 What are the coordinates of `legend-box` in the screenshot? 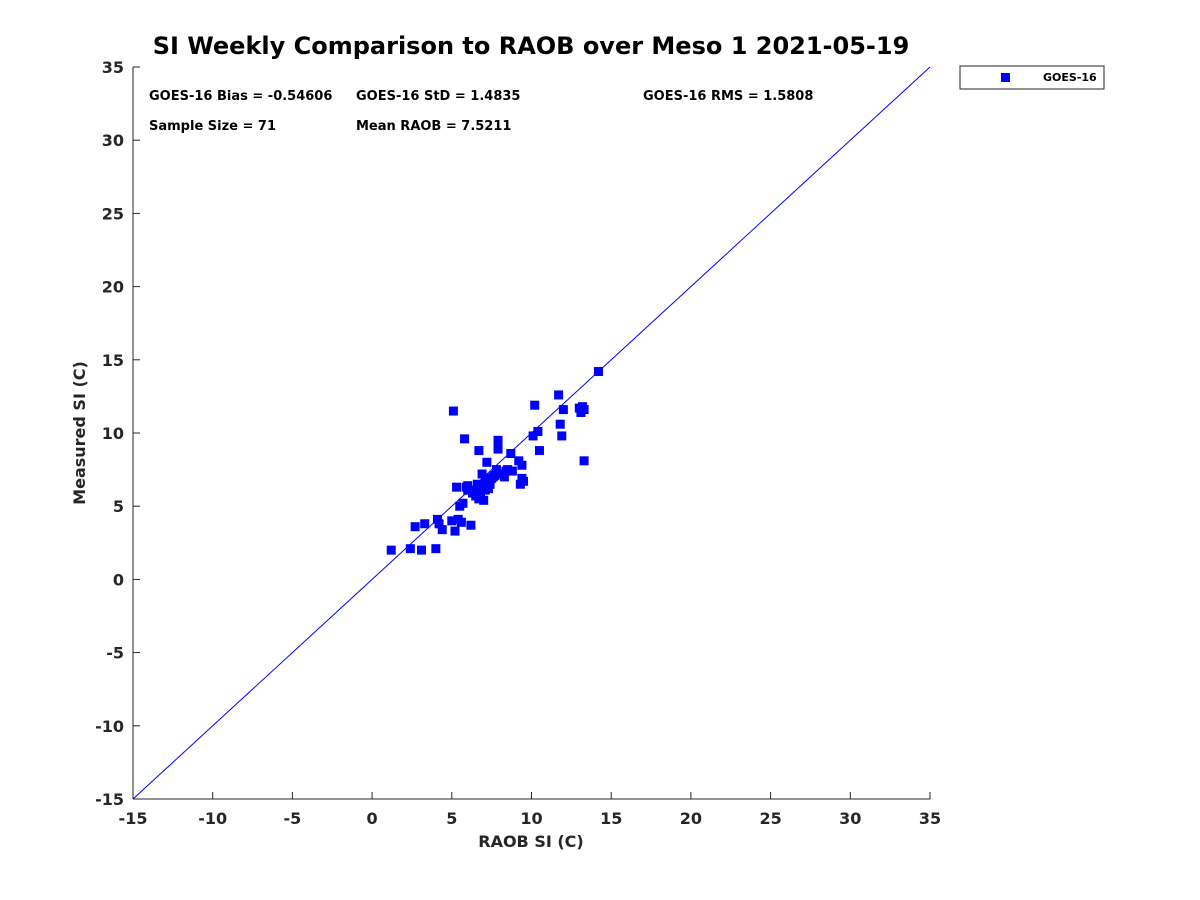 It's located at (1032, 77).